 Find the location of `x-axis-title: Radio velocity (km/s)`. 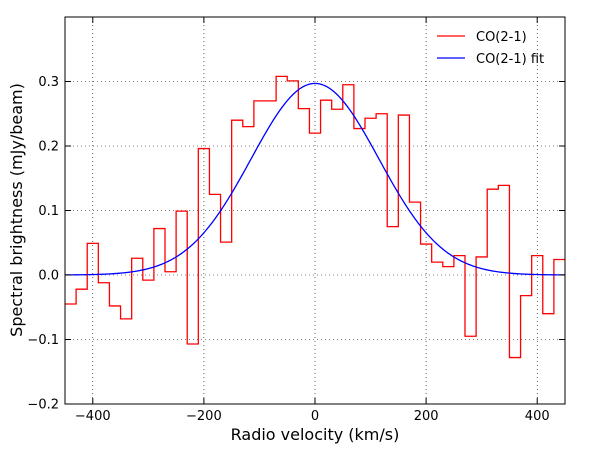

x-axis-title: Radio velocity (km/s) is located at coordinates (315, 434).